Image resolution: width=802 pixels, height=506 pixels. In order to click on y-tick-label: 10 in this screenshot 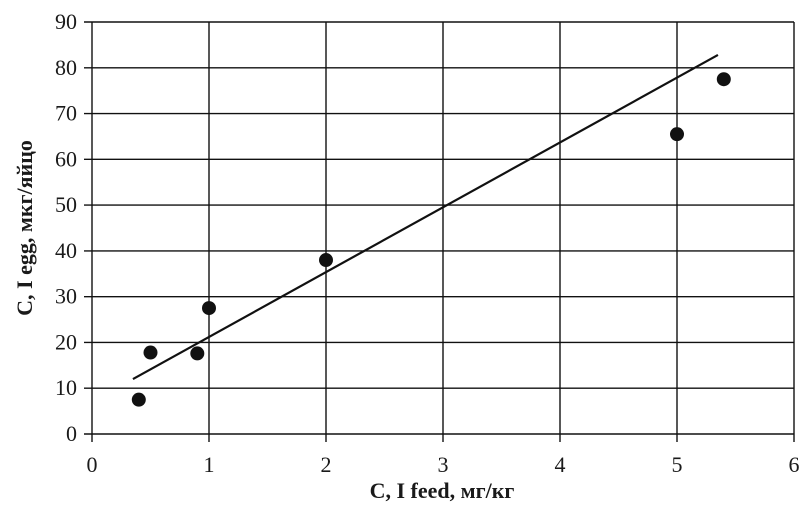, I will do `click(66, 387)`.